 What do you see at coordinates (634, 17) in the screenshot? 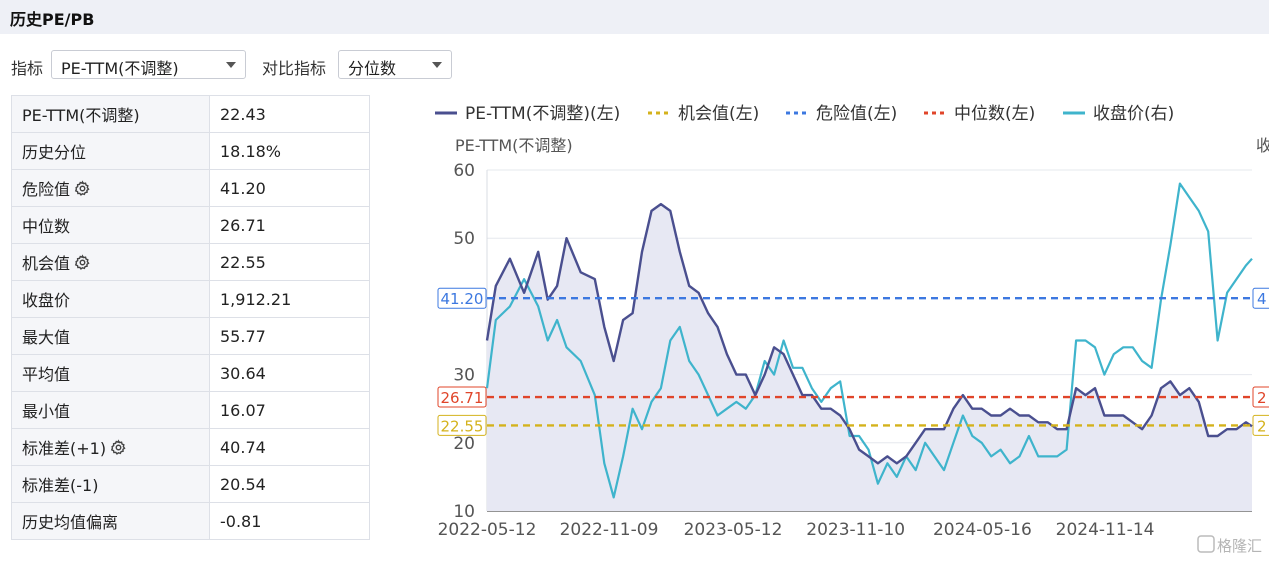
I see `section-header: 历史PE/PB` at bounding box center [634, 17].